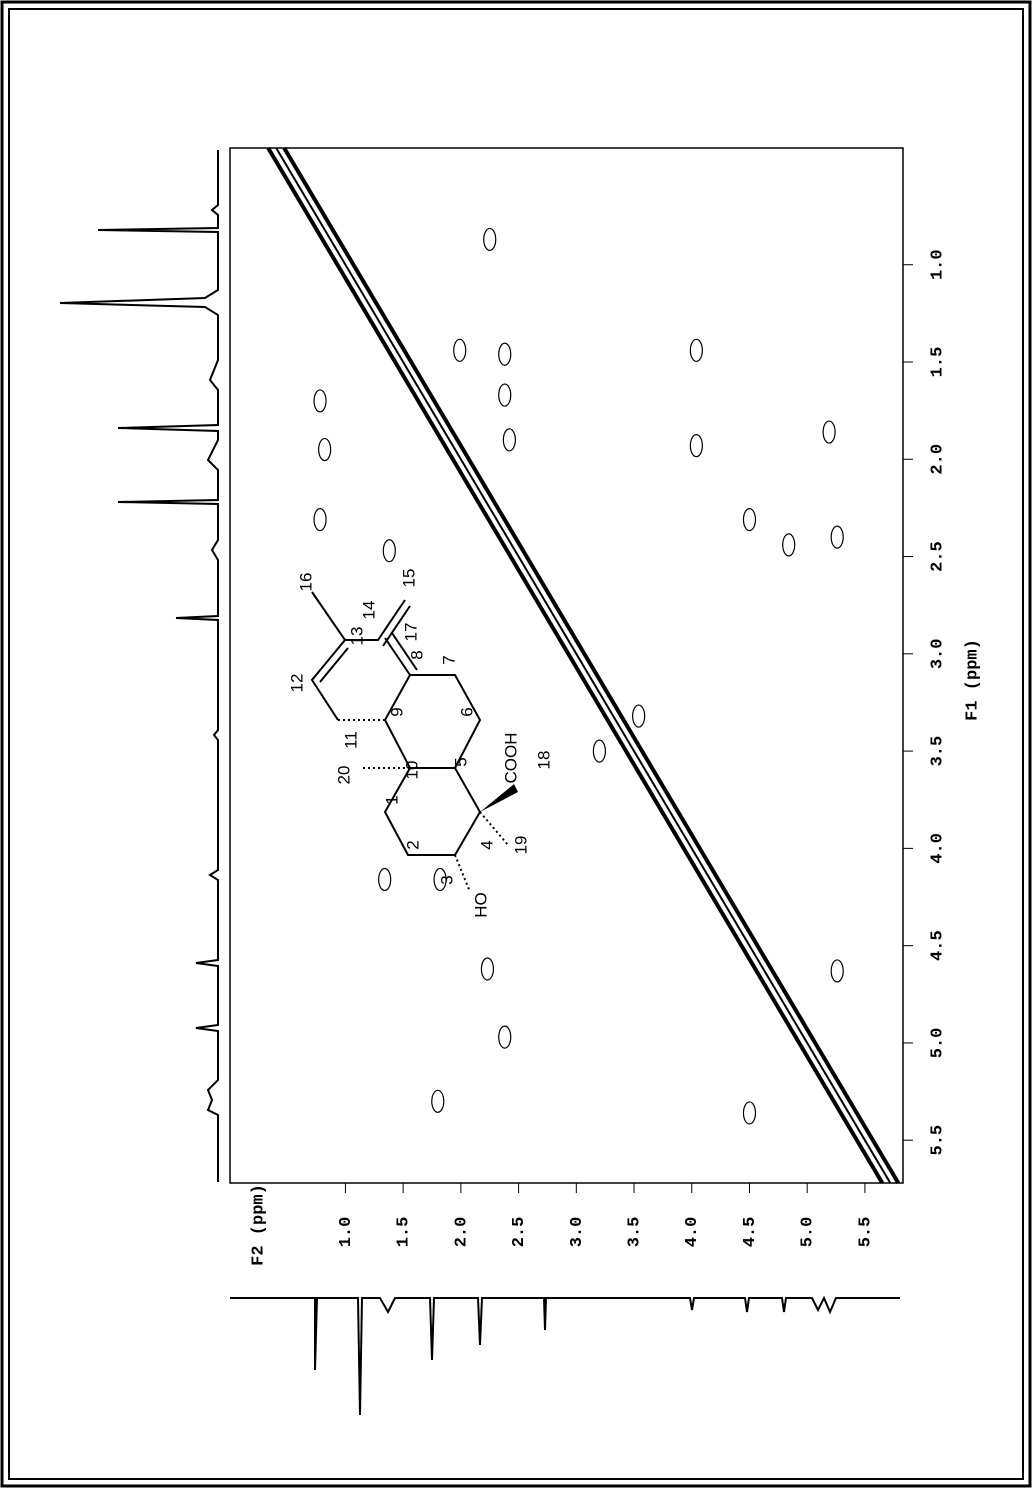 Image resolution: width=1032 pixels, height=1488 pixels. I want to click on x-tick-label: 3.5, so click(937, 751).